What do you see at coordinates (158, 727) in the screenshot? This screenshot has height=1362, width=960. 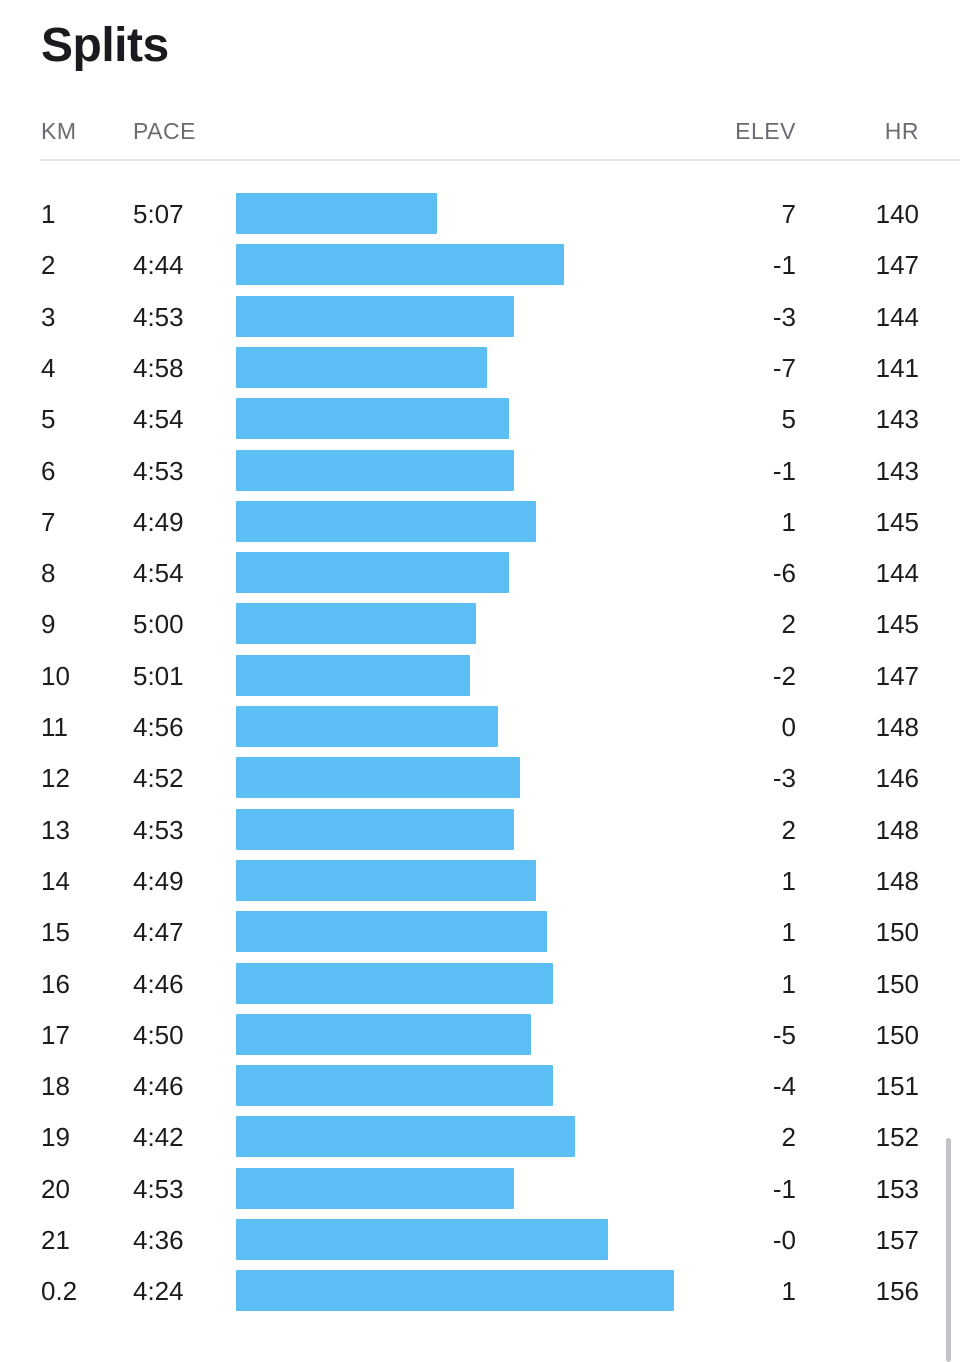 I see `split-pace: 4:56` at bounding box center [158, 727].